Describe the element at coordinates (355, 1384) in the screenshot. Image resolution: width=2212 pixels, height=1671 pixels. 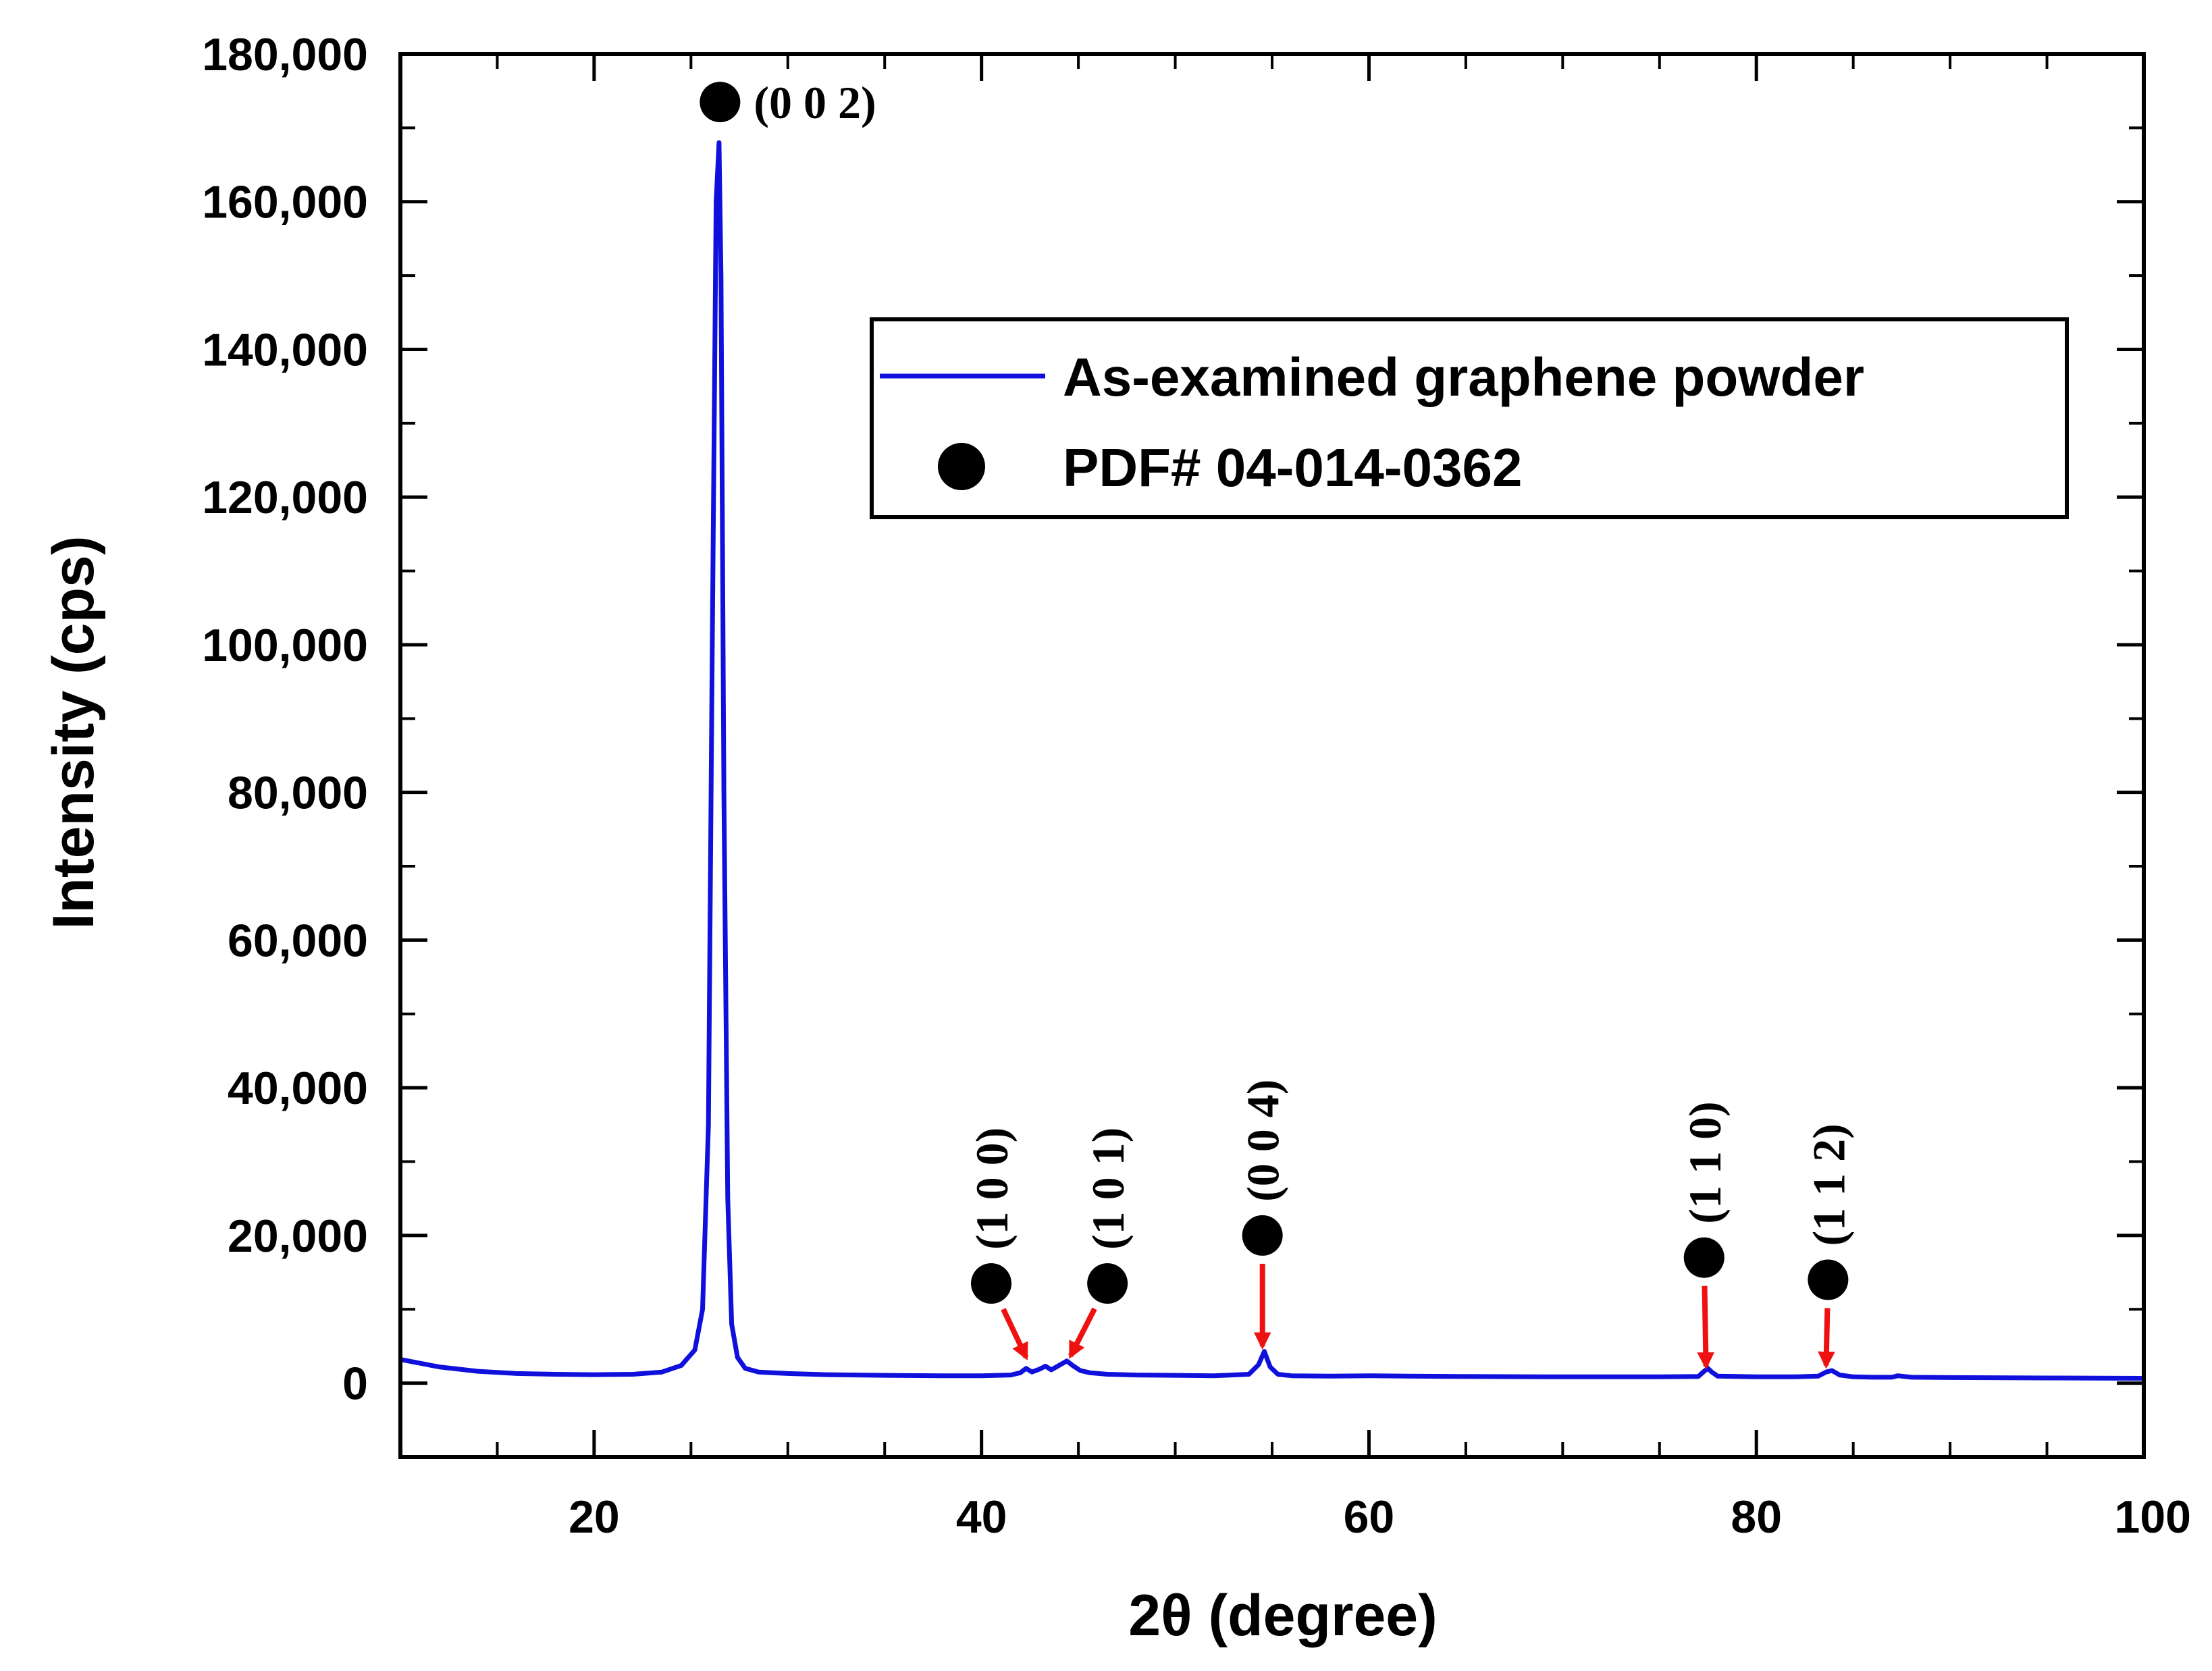
I see `y-tick-label: 0` at that location.